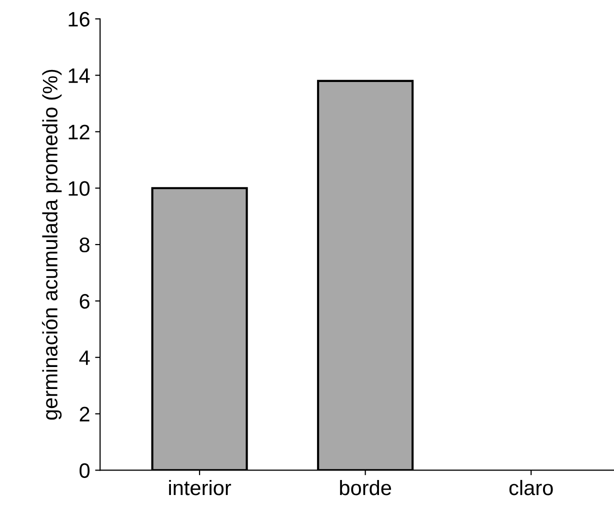 This screenshot has width=614, height=510. What do you see at coordinates (85, 301) in the screenshot?
I see `y-tick-label: 6` at bounding box center [85, 301].